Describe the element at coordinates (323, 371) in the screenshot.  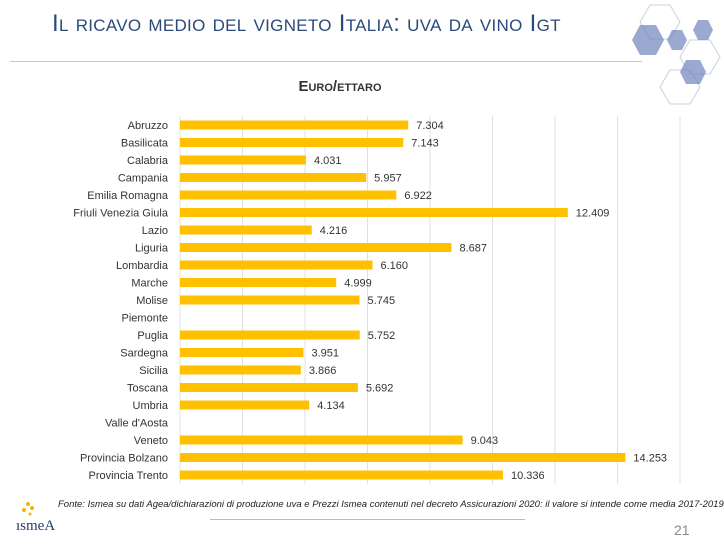
I see `data-label: 3.866` at that location.